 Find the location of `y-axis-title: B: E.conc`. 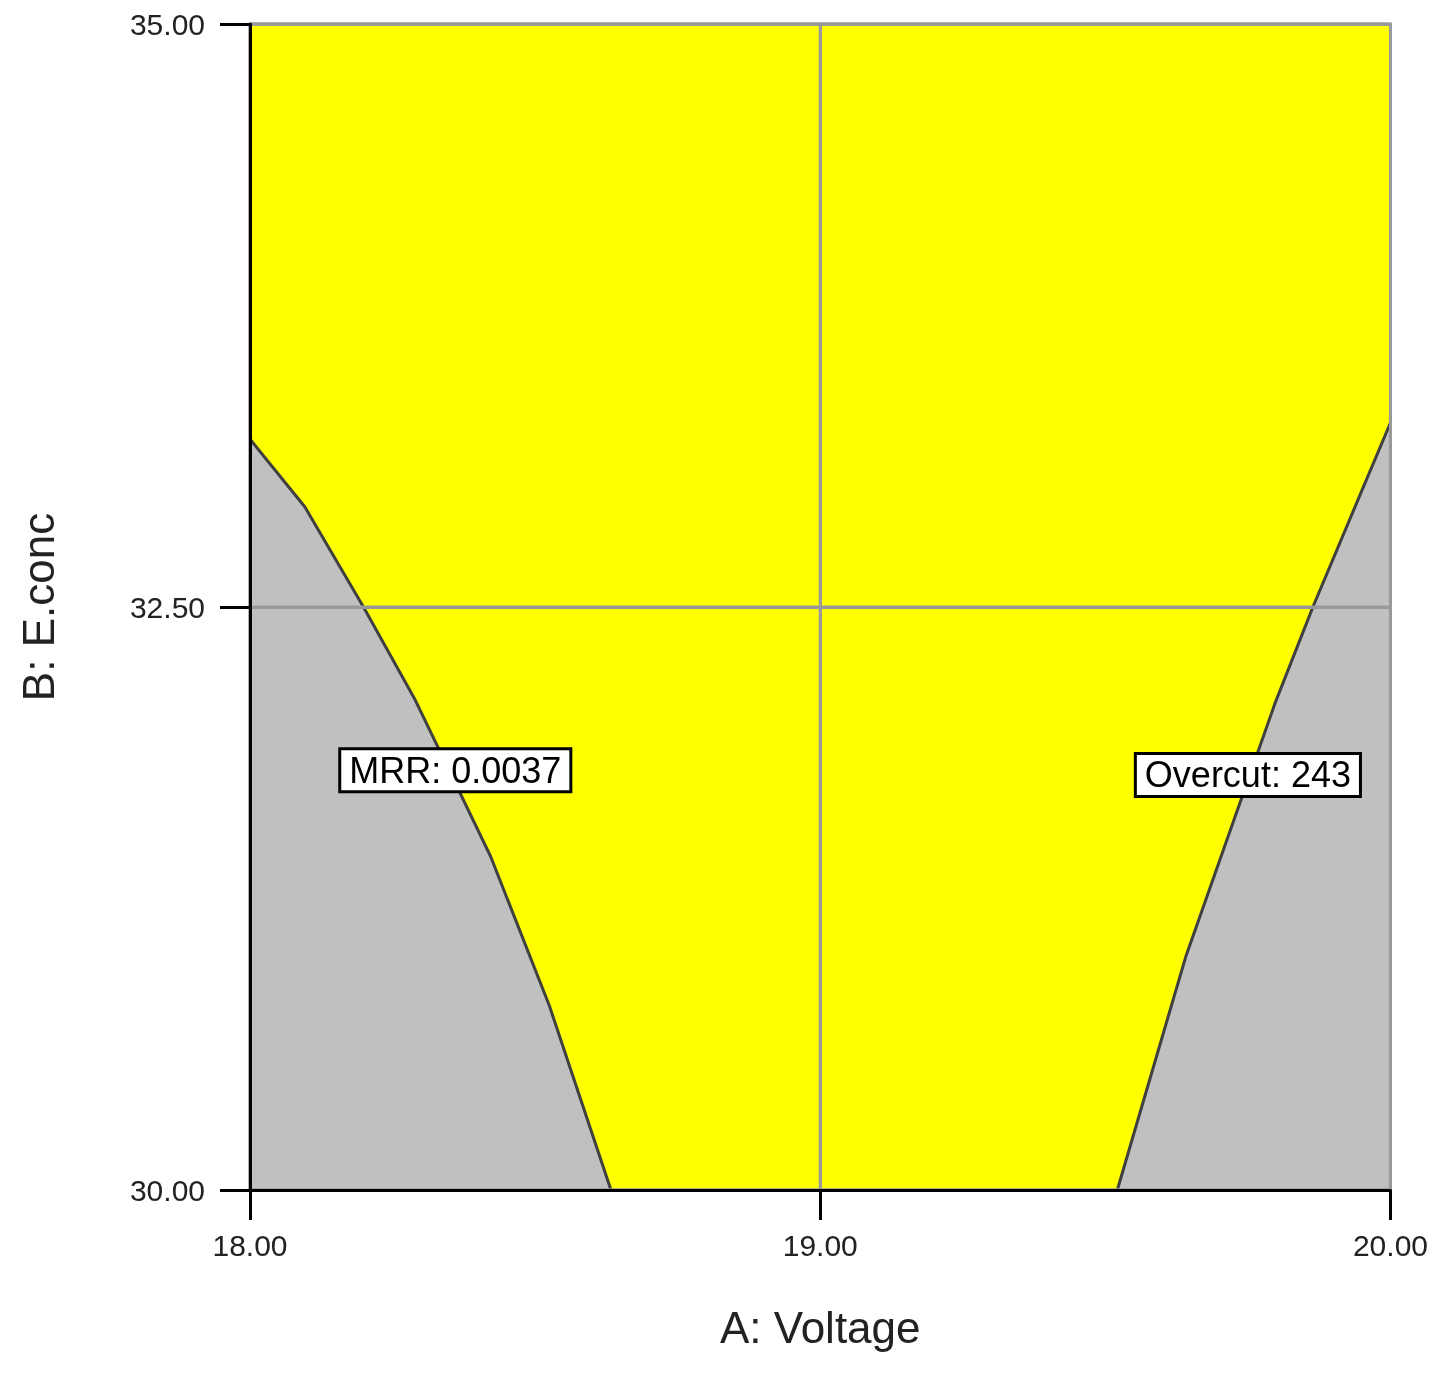

y-axis-title: B: E.conc is located at coordinates (38, 607).